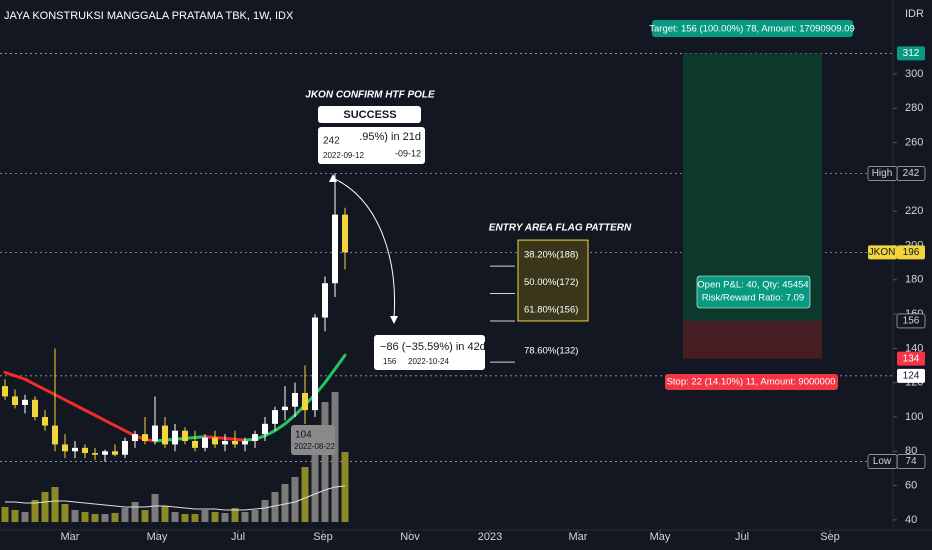 This screenshot has height=550, width=932. I want to click on stop-label: Stop: 22 (14.10%) 11, Amount: 9000000, so click(751, 382).